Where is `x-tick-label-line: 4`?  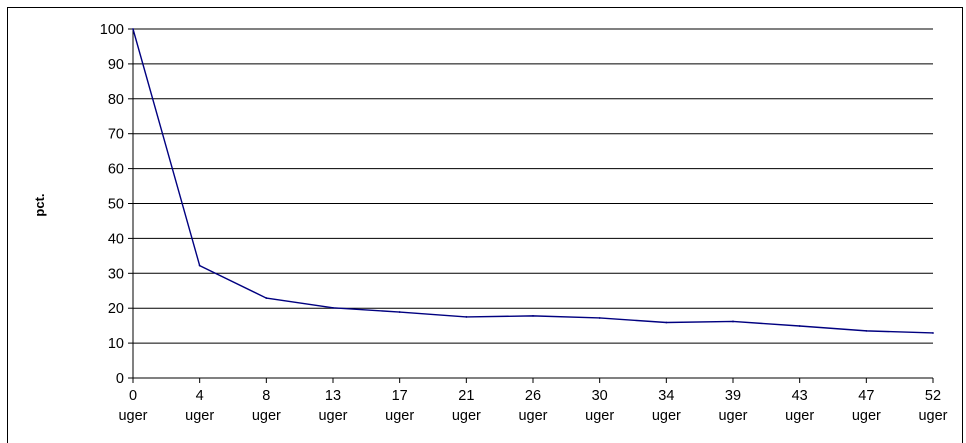
x-tick-label-line: 4 is located at coordinates (200, 396).